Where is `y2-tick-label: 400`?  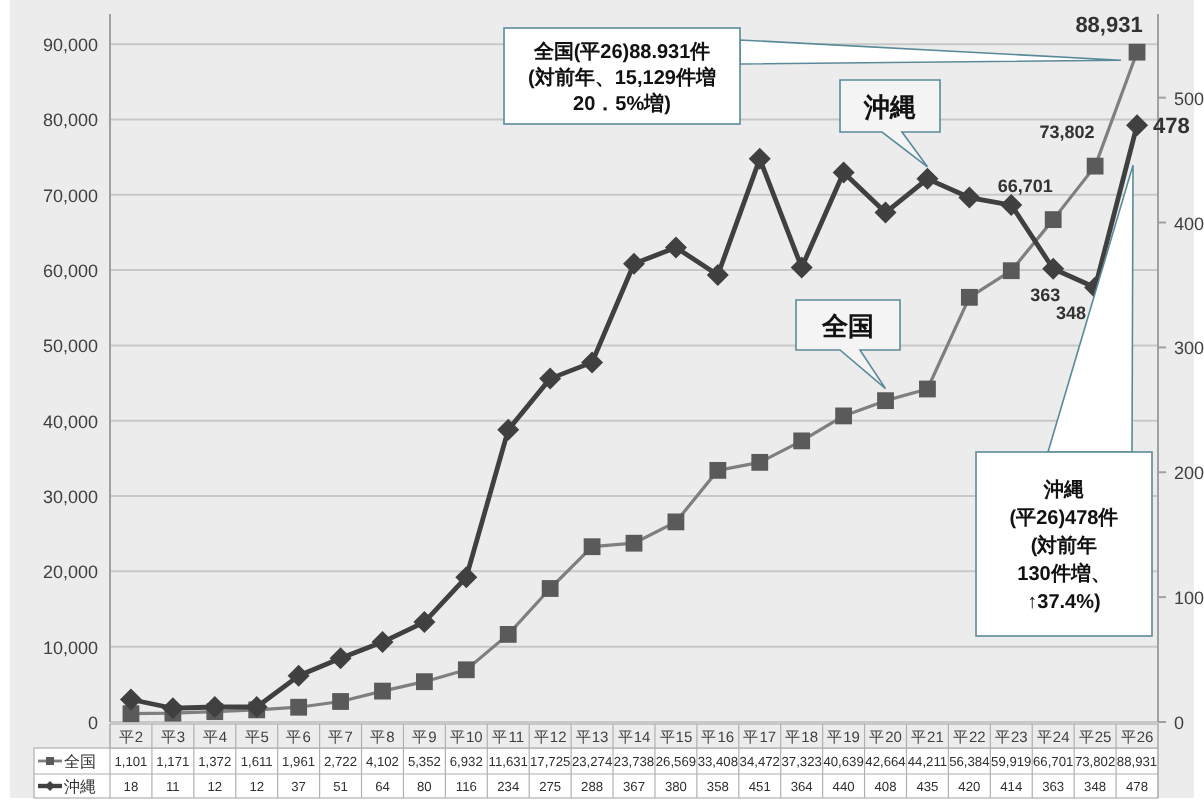 y2-tick-label: 400 is located at coordinates (1189, 223).